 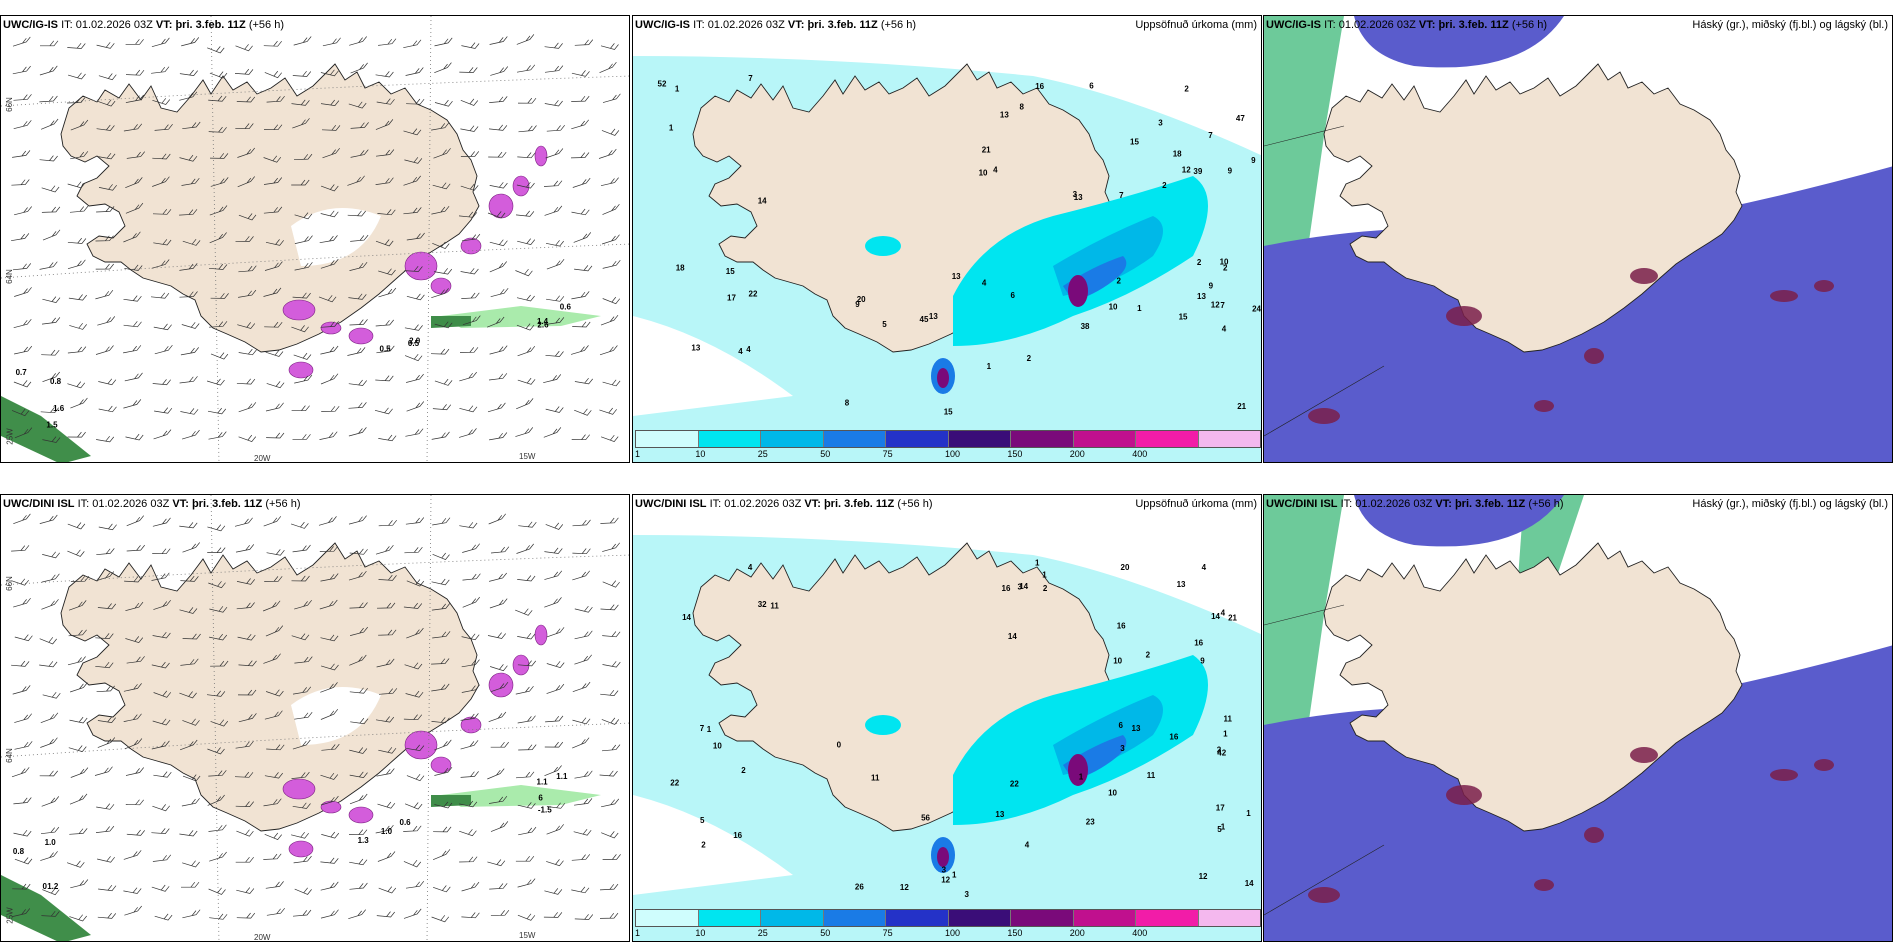 I want to click on precip-value-label: 4, so click(x=740, y=351).